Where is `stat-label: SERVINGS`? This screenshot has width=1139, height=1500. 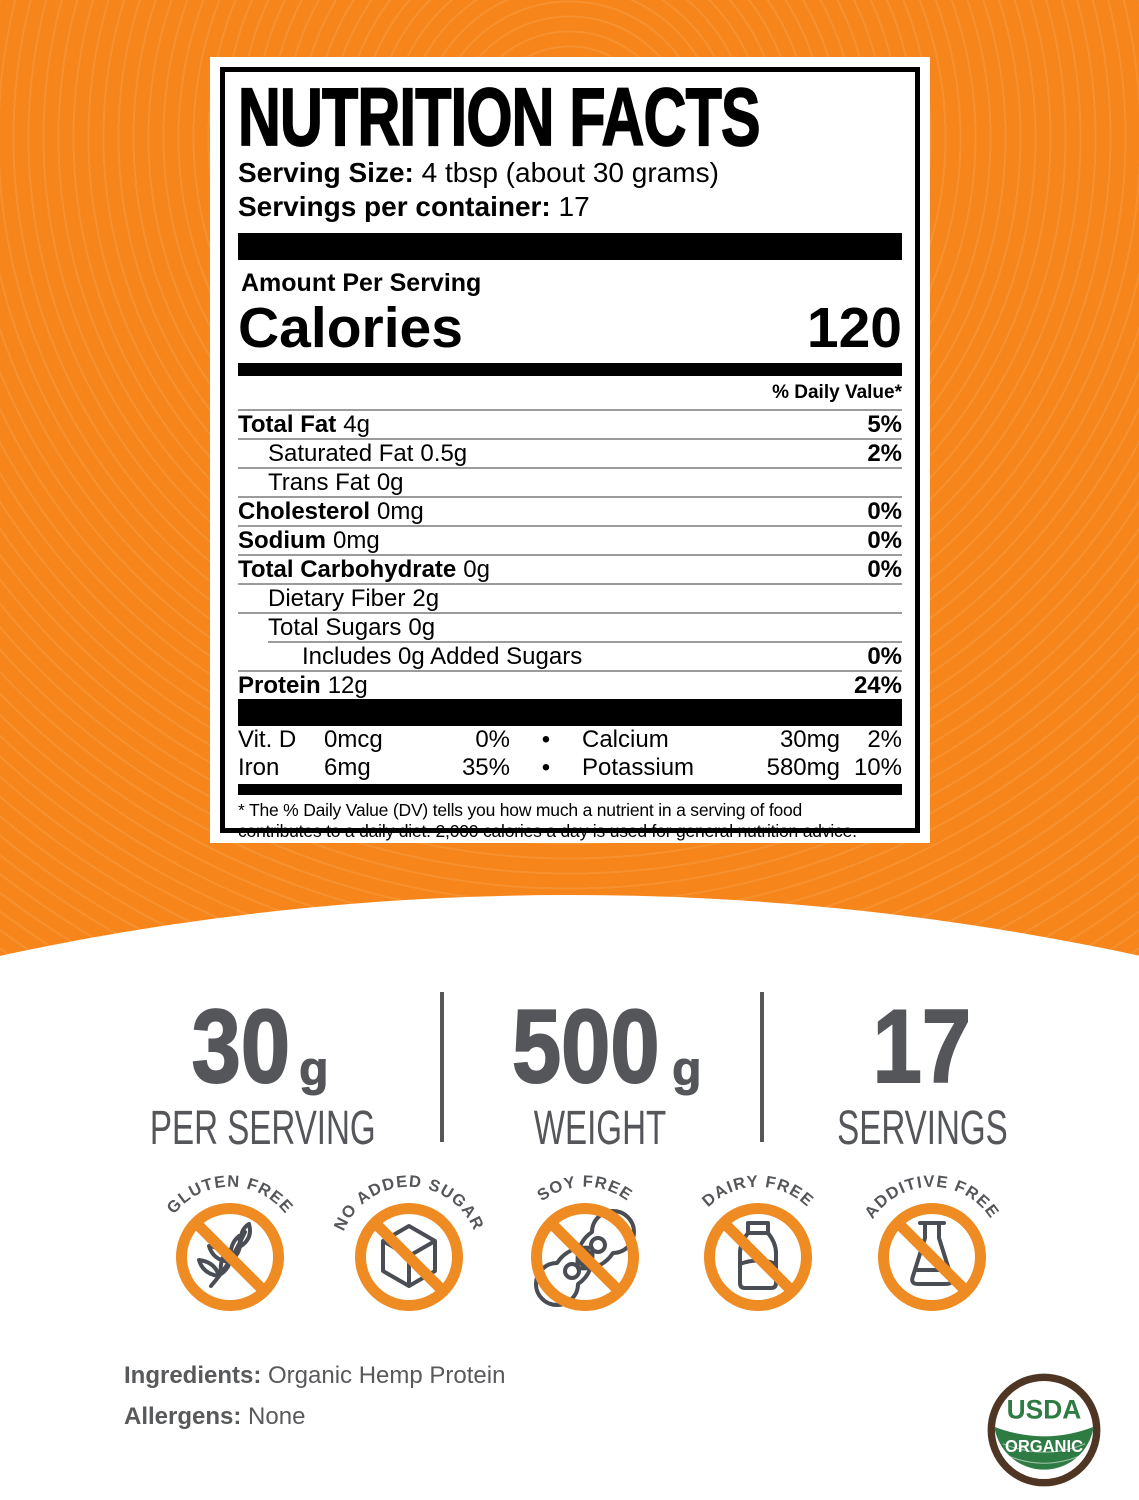 stat-label: SERVINGS is located at coordinates (922, 1127).